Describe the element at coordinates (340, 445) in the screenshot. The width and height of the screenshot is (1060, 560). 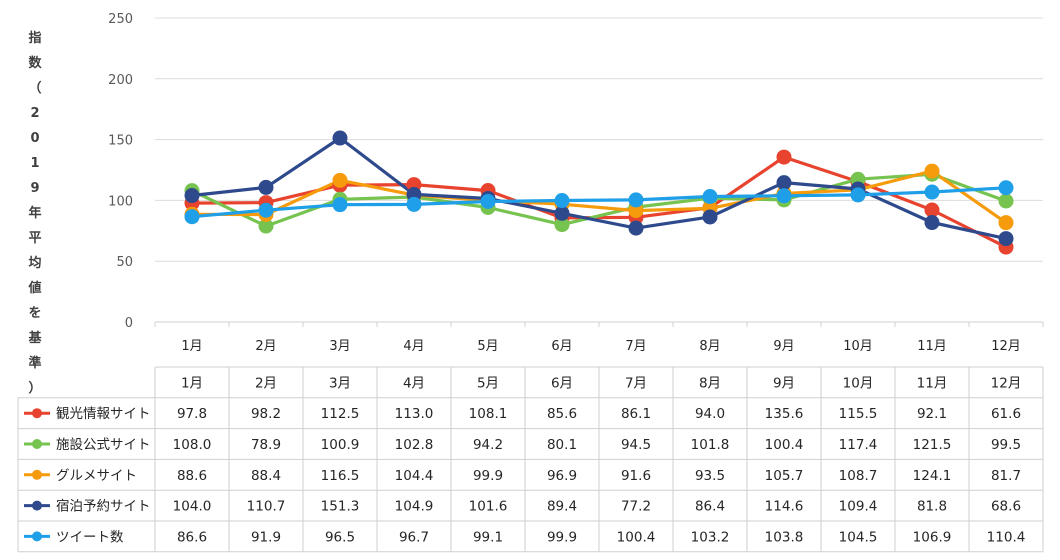
I see `table-value-cell: 100.9` at that location.